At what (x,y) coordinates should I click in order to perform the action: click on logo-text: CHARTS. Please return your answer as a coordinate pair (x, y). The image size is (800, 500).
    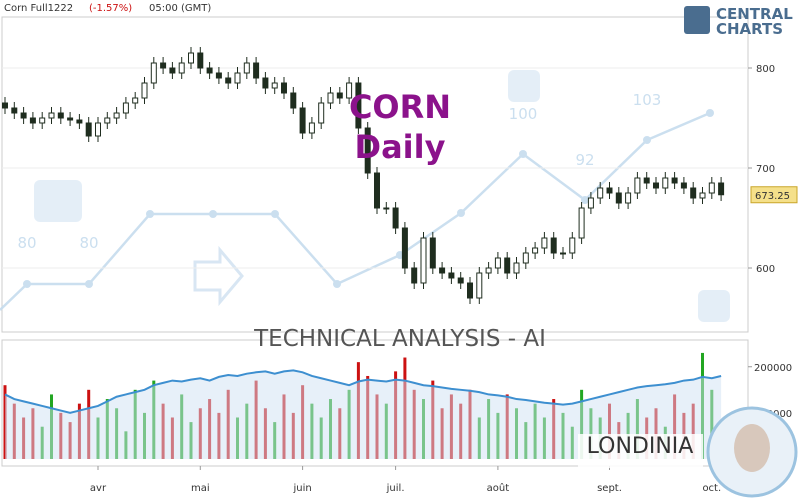
    Looking at the image, I should click on (749, 29).